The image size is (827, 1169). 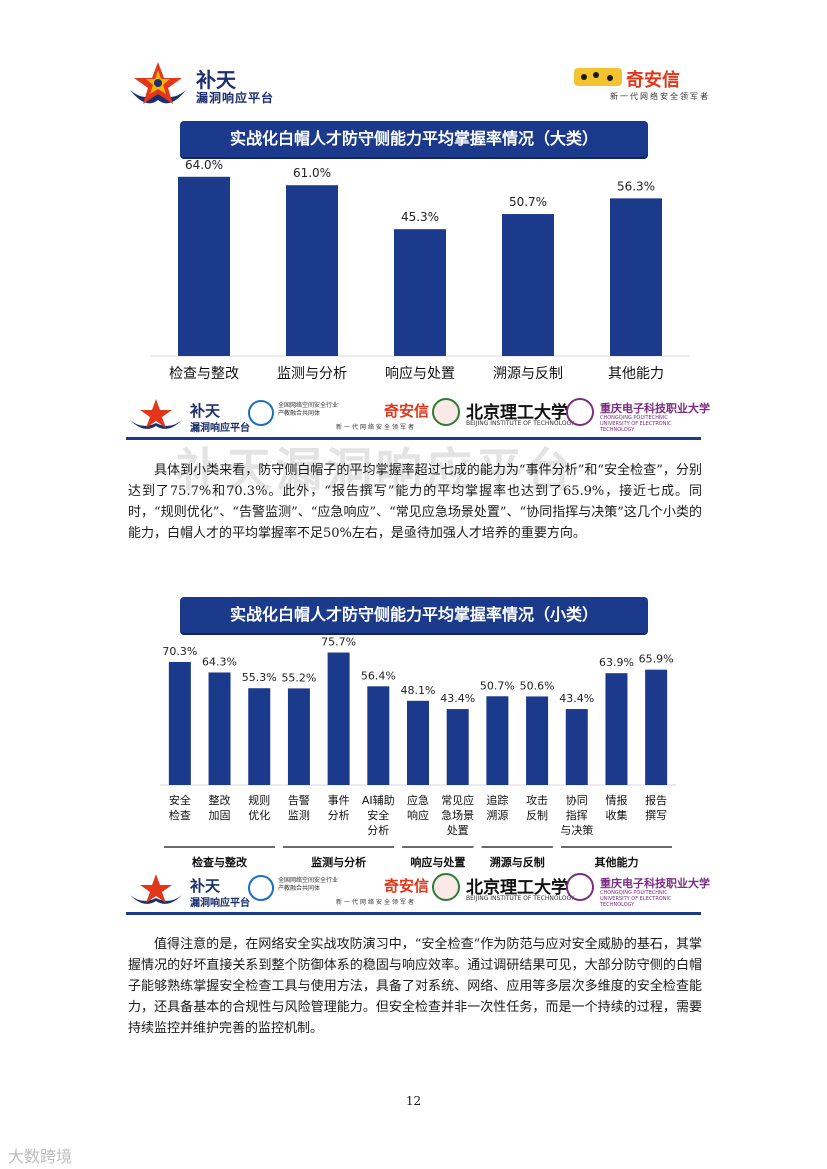 What do you see at coordinates (259, 800) in the screenshot?
I see `chart2-category-label: 规则` at bounding box center [259, 800].